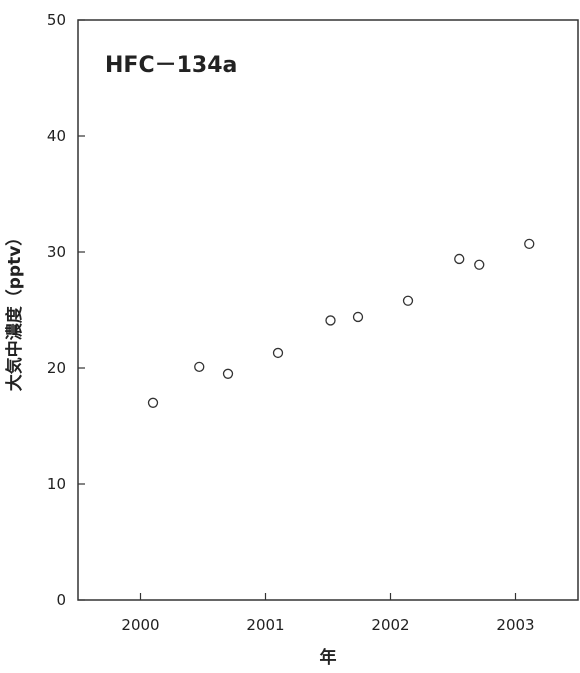 The image size is (580, 673). I want to click on y-tick-label: 40, so click(56, 136).